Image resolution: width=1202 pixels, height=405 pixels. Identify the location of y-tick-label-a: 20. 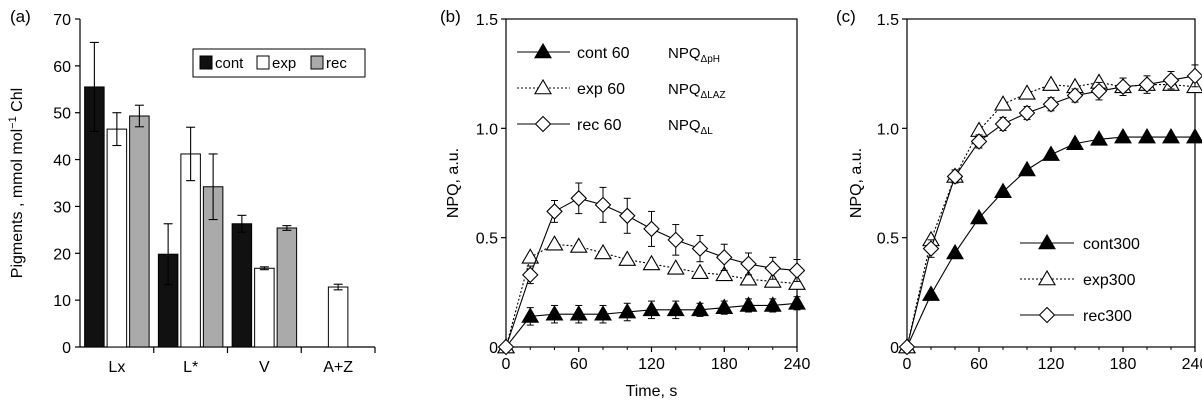
(62, 254).